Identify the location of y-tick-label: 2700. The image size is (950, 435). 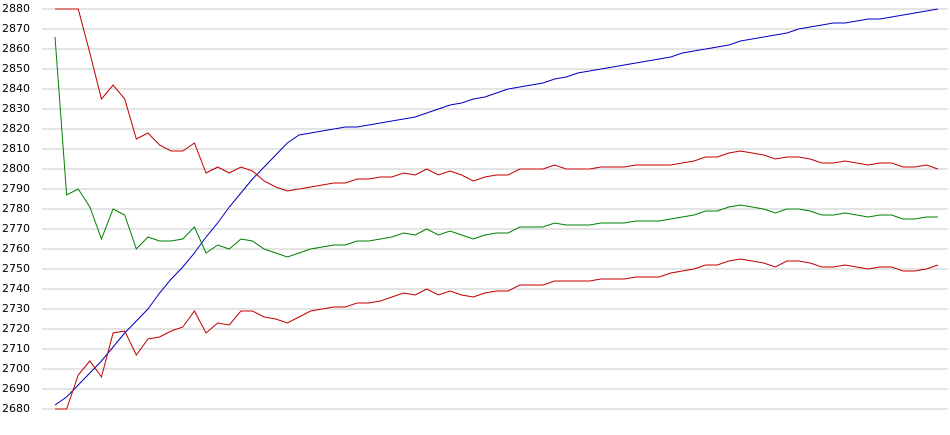
(16, 368).